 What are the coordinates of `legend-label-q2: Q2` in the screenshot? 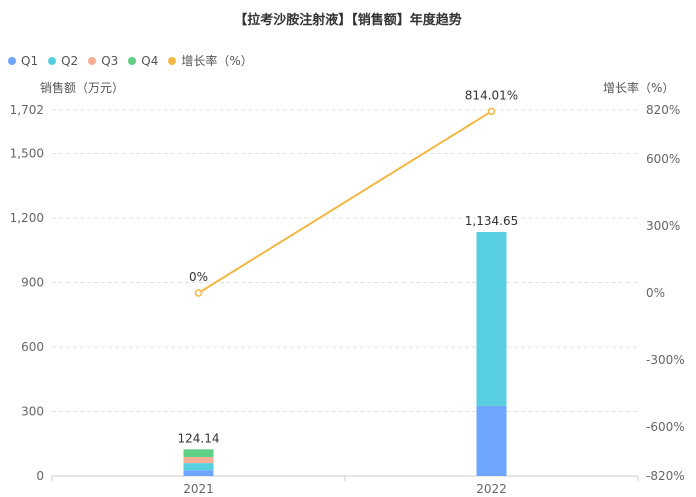 It's located at (70, 60).